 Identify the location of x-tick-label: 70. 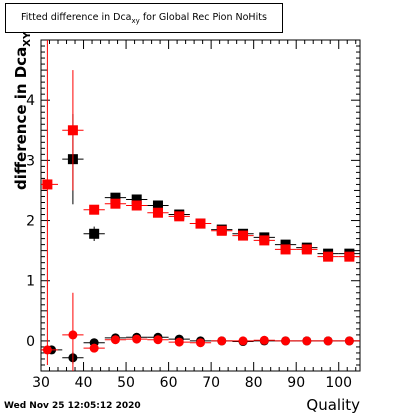
(211, 383).